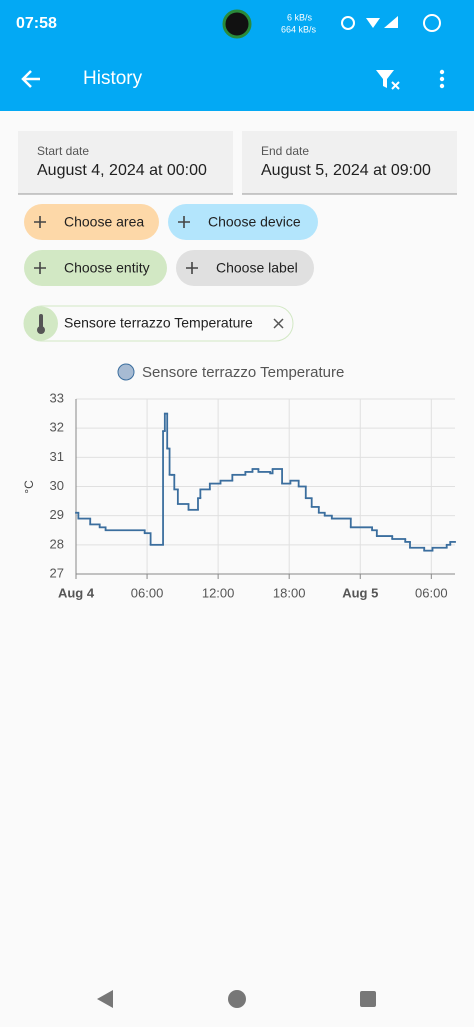 This screenshot has width=474, height=1027. I want to click on y-tick-label: 29, so click(57, 514).